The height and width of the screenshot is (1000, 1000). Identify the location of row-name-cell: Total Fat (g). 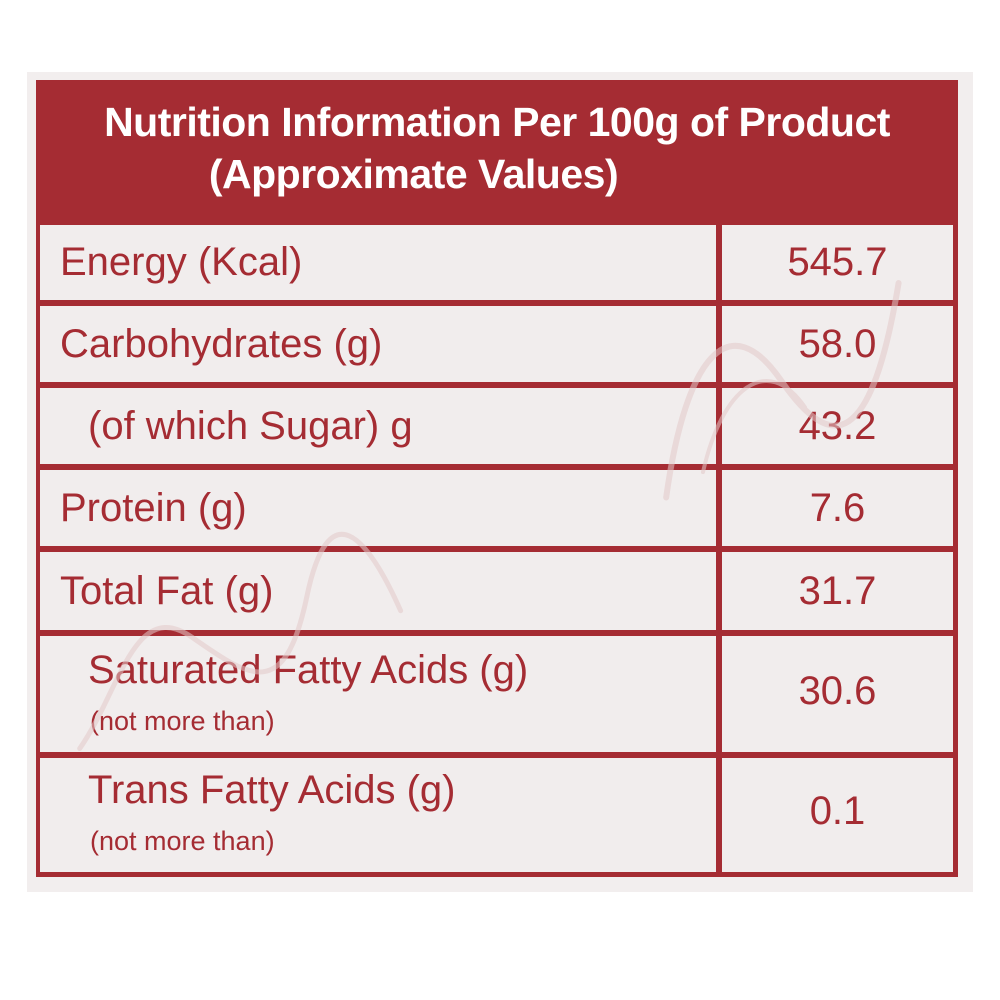
(378, 591).